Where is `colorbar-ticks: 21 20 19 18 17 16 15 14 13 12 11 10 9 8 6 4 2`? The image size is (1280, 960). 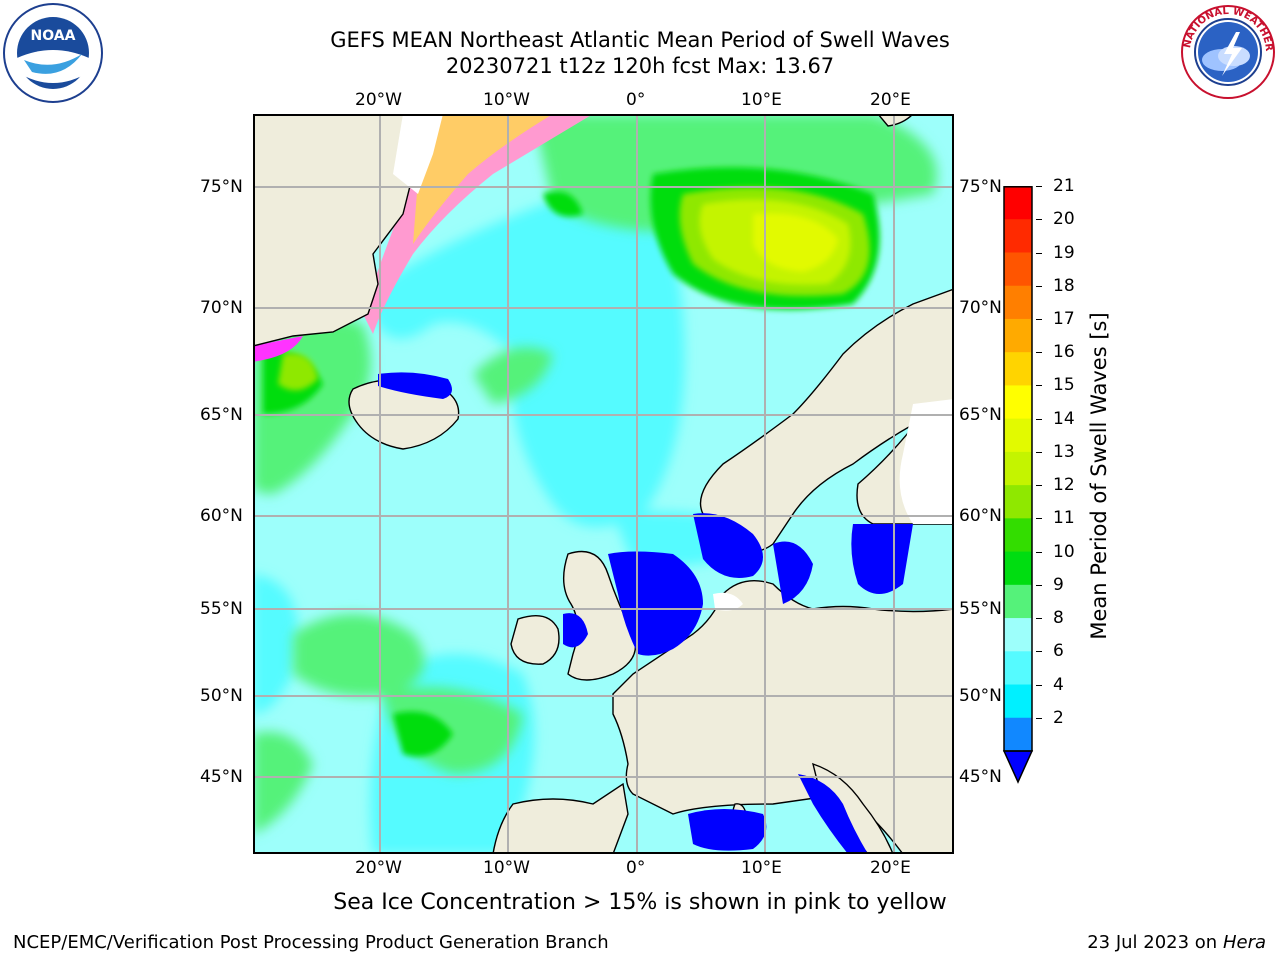 colorbar-ticks: 21 20 19 18 17 16 15 14 13 12 11 10 9 8 6 4 2 is located at coordinates (1061, 471).